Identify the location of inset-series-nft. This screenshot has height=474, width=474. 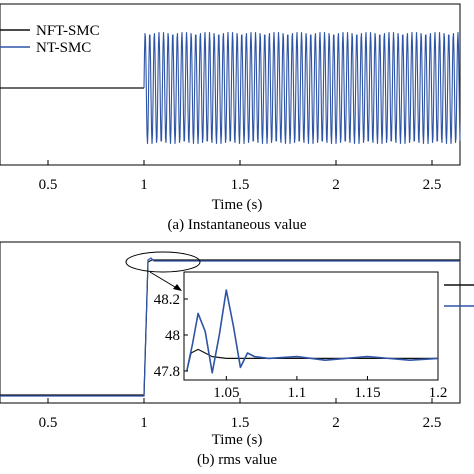
(312, 360).